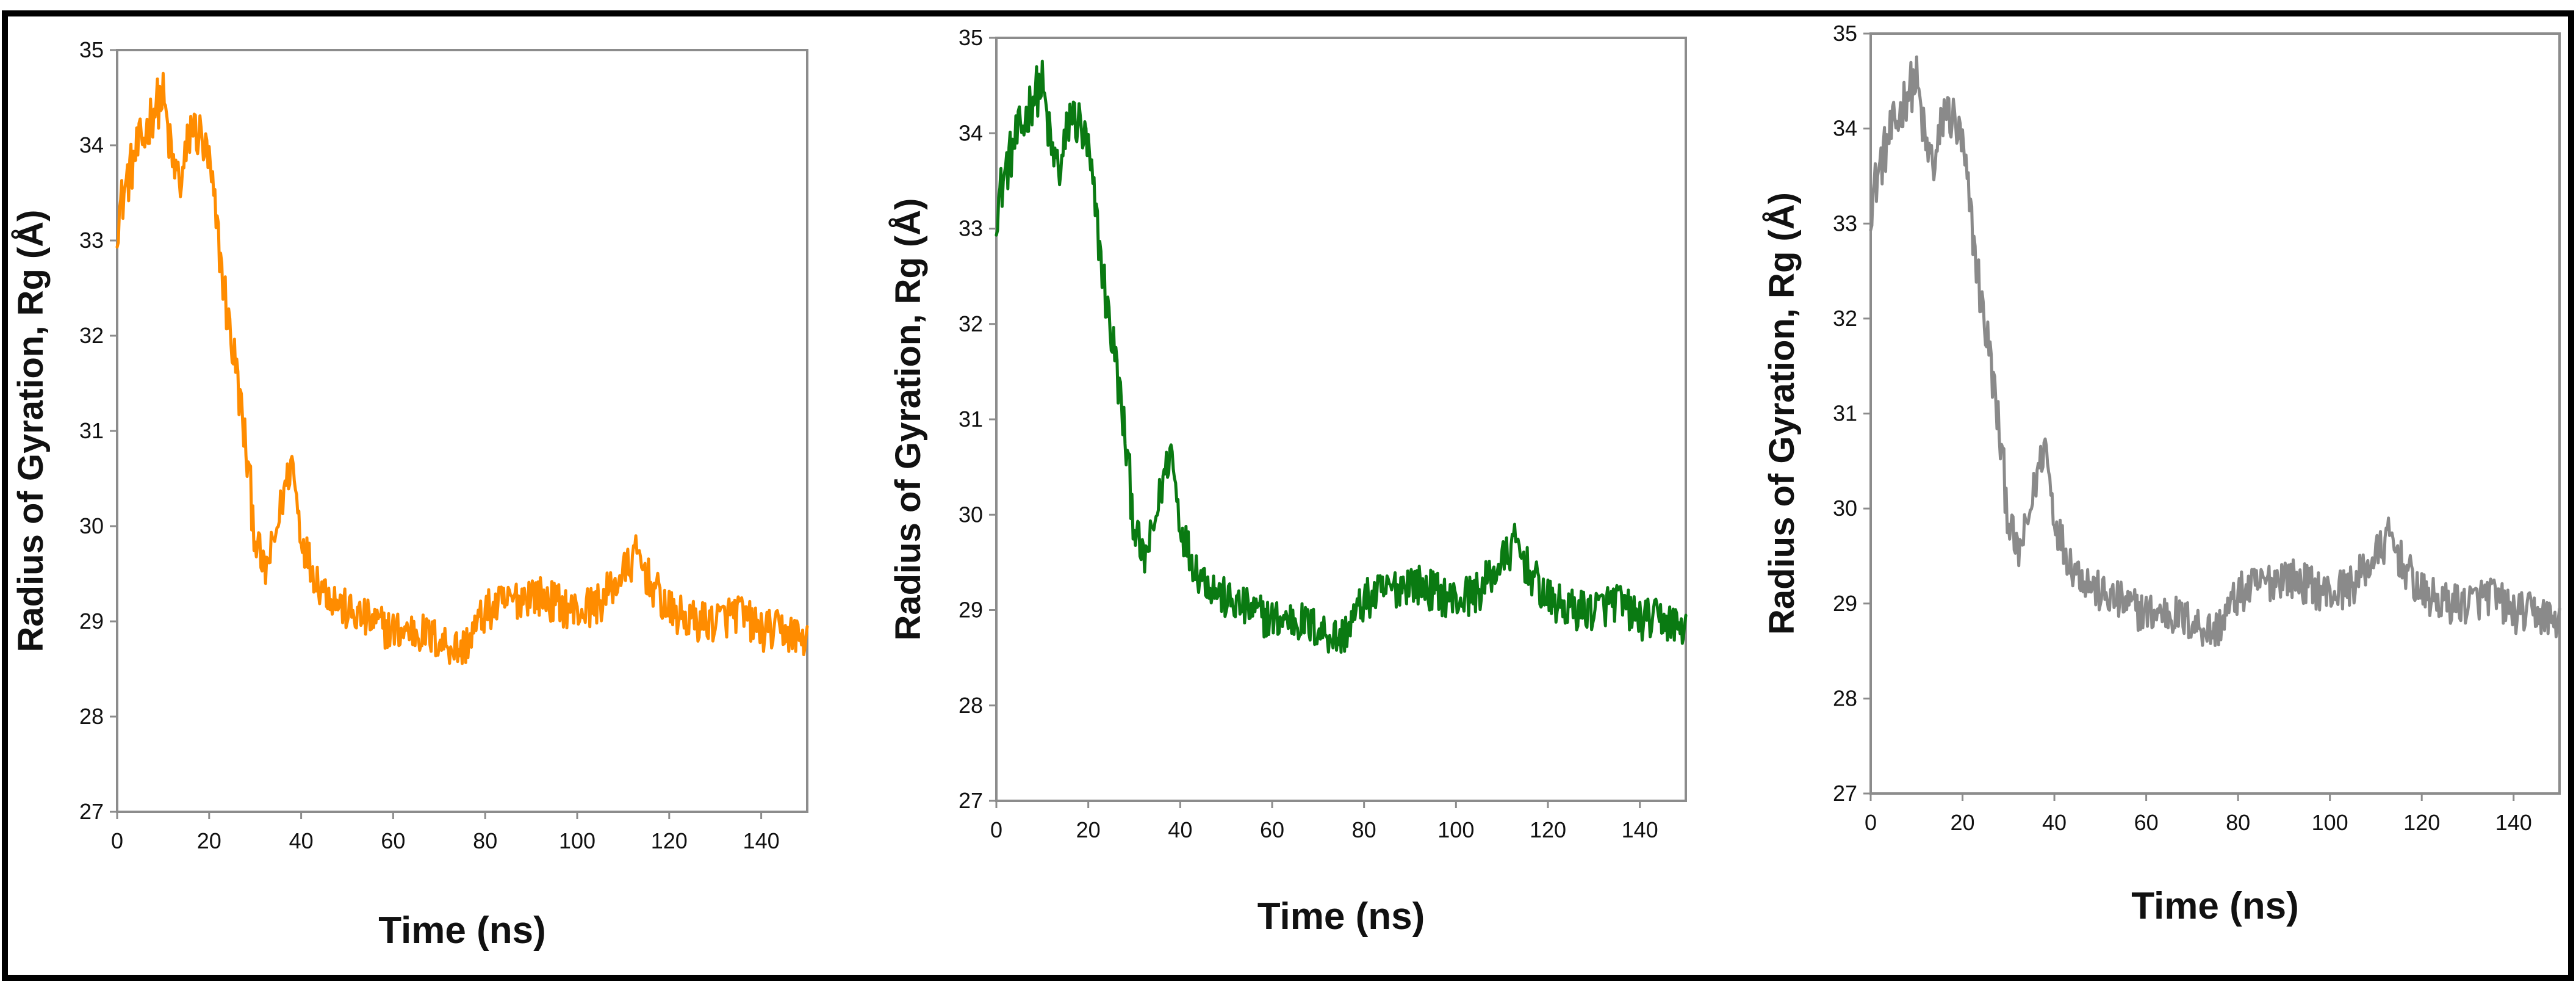  Describe the element at coordinates (908, 419) in the screenshot. I see `y-axis-label-middle: Radius of Gyration, Rg (Å)` at that location.